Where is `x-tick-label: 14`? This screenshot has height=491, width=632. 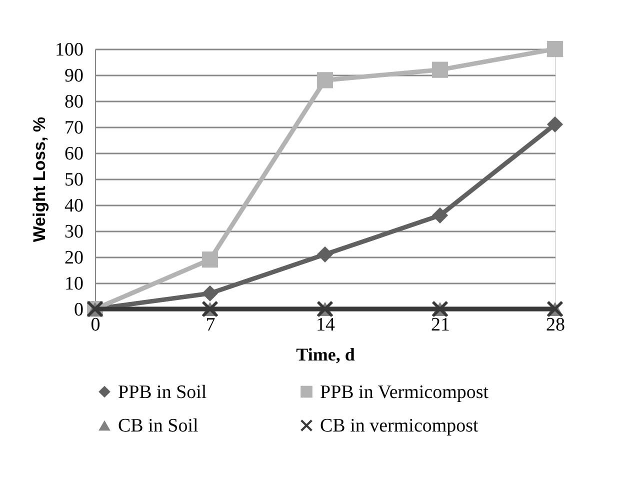
x-tick-label: 14 is located at coordinates (326, 325).